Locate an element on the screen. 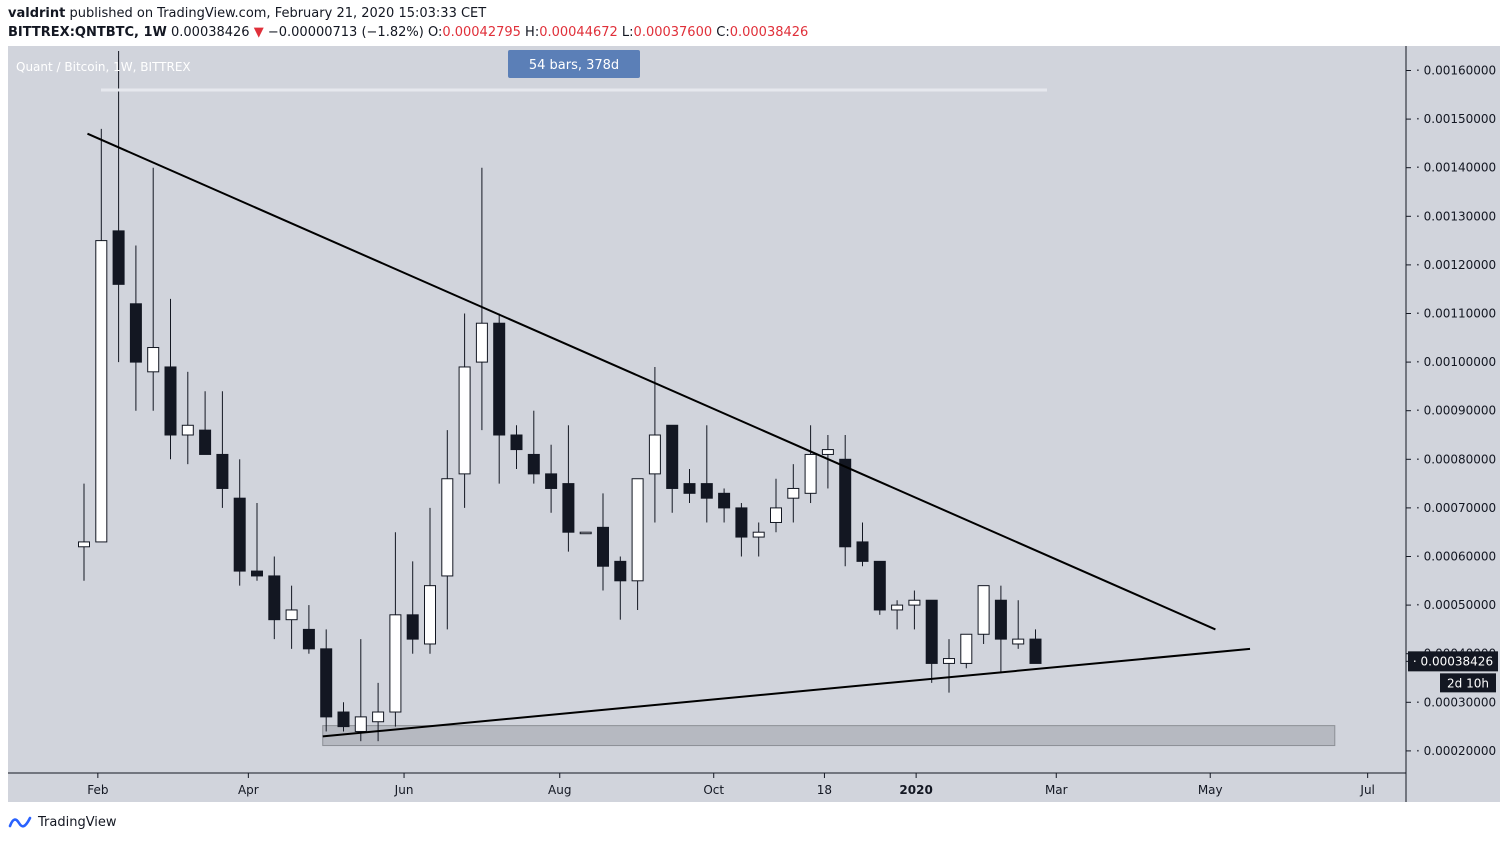  y-tick-label: · 0.00120000 is located at coordinates (1456, 265).